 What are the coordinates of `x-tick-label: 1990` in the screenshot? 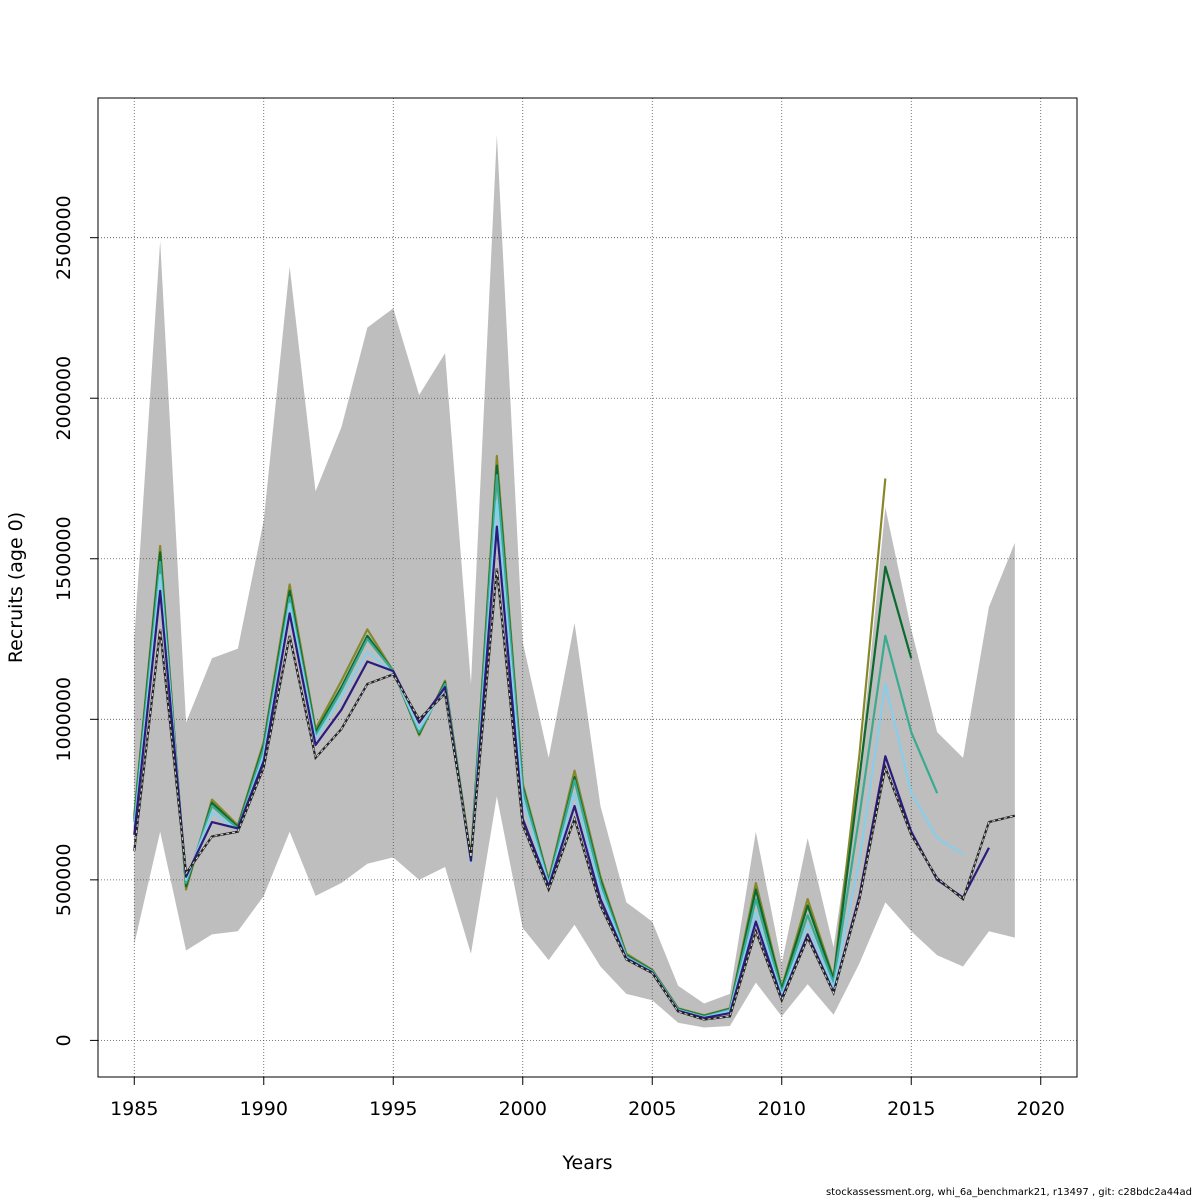 It's located at (264, 1109).